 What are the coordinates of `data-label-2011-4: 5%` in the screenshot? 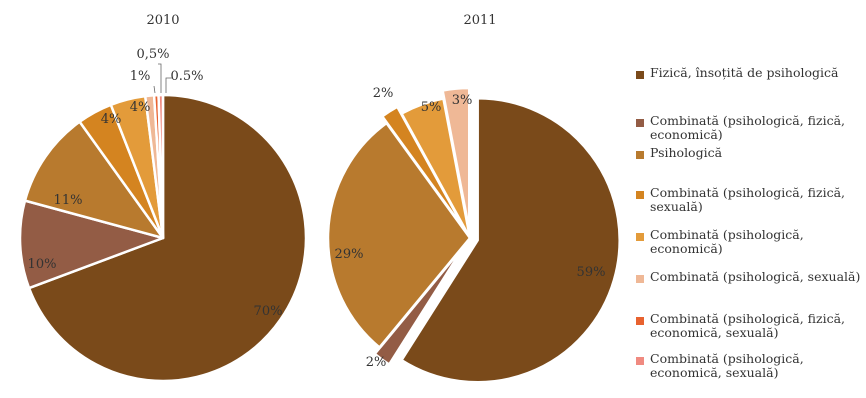 It's located at (431, 107).